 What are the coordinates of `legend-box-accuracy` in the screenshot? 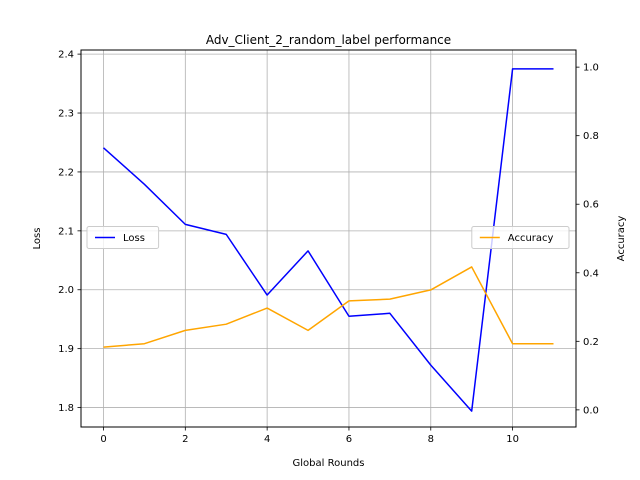 It's located at (520, 237).